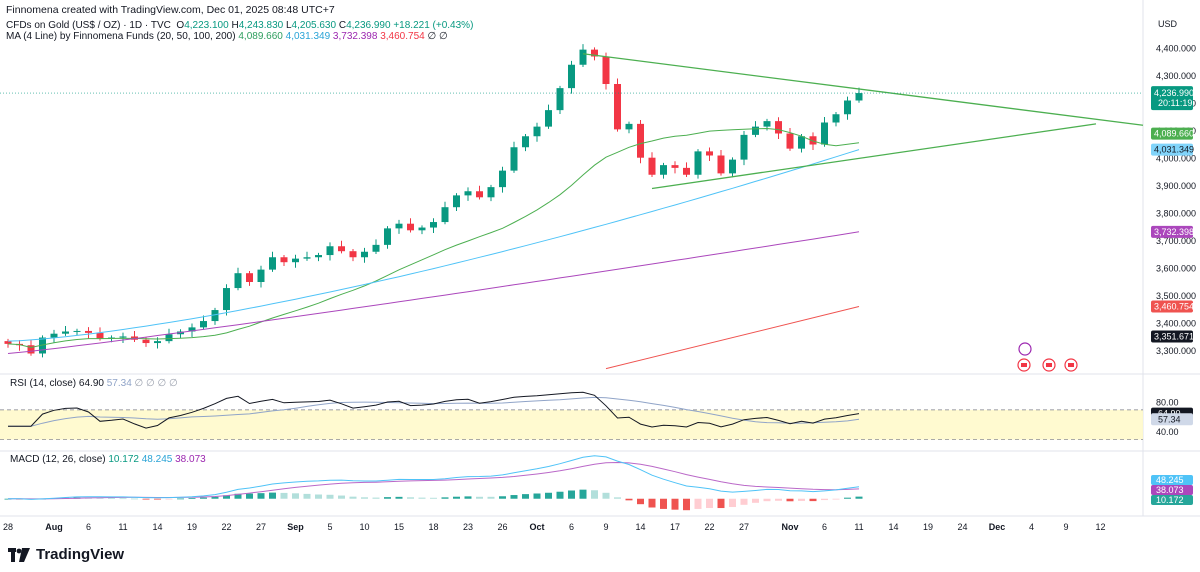 The width and height of the screenshot is (1200, 572). What do you see at coordinates (675, 527) in the screenshot?
I see `time-tick-label: 17` at bounding box center [675, 527].